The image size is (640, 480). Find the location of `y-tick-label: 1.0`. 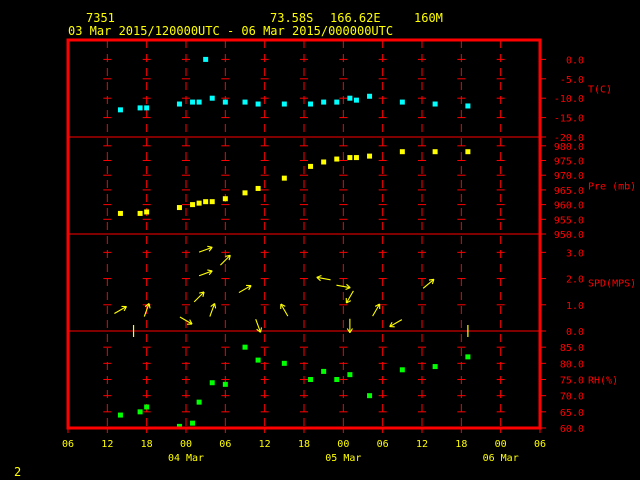

y-tick-label: 1.0 is located at coordinates (575, 306).